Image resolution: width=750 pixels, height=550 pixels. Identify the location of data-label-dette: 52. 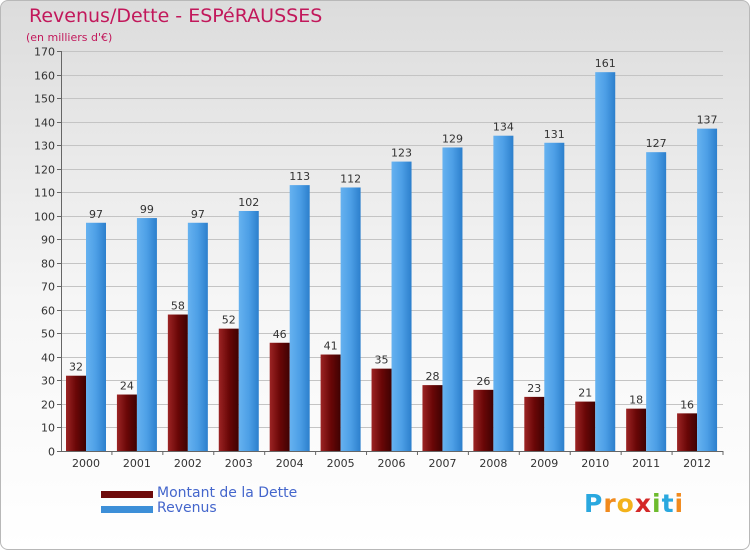
(229, 320).